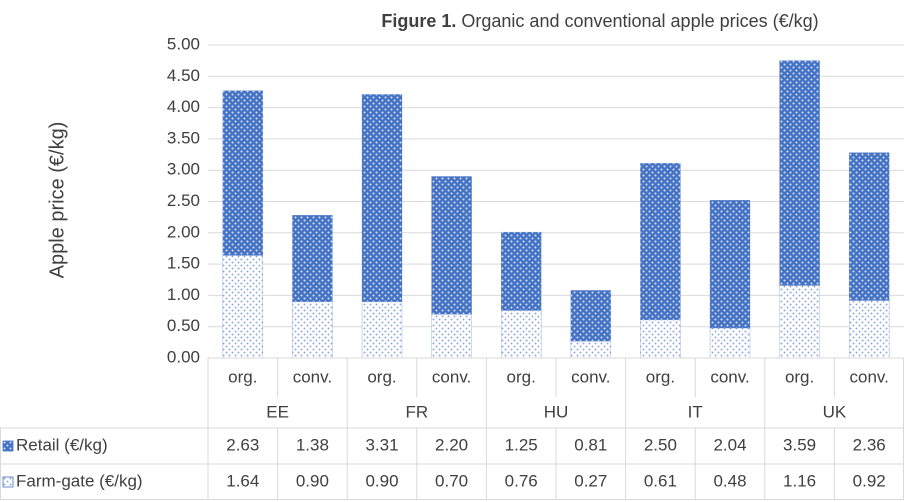 The image size is (904, 502). Describe the element at coordinates (416, 411) in the screenshot. I see `group-label: FR` at that location.